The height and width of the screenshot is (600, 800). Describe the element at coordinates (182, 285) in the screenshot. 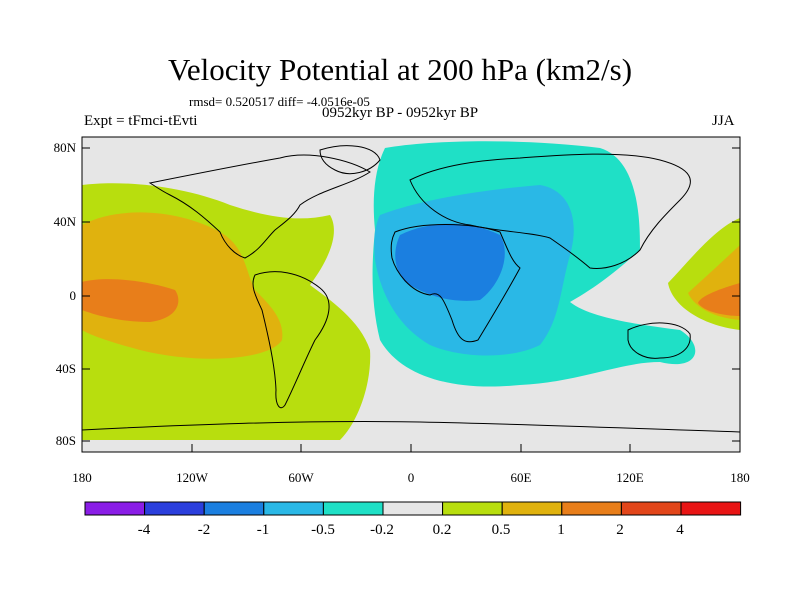

I see `region-positive-0.5` at that location.